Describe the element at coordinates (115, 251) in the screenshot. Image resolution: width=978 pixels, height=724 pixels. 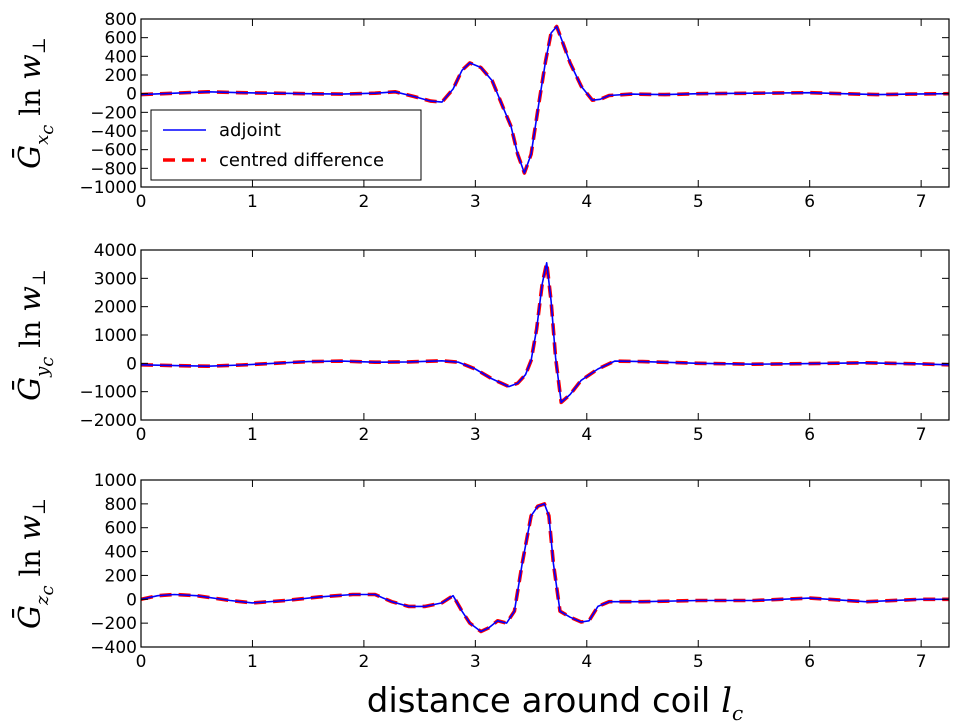
I see `y-tick-label: 4000` at that location.